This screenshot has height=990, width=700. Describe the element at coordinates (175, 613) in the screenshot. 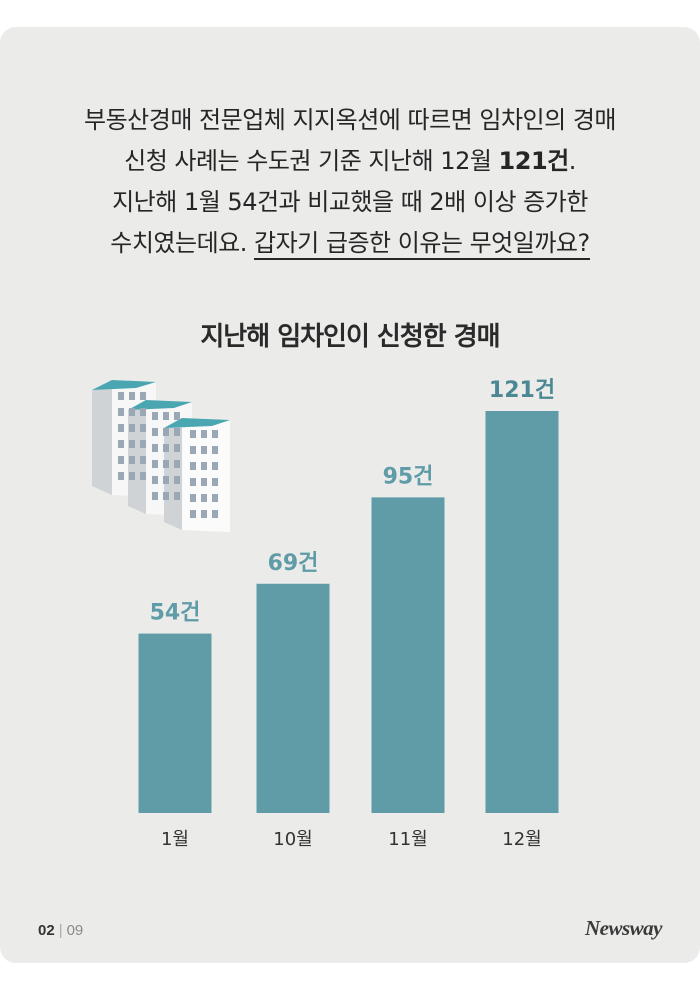

I see `bar-value-label-1: 54건` at that location.